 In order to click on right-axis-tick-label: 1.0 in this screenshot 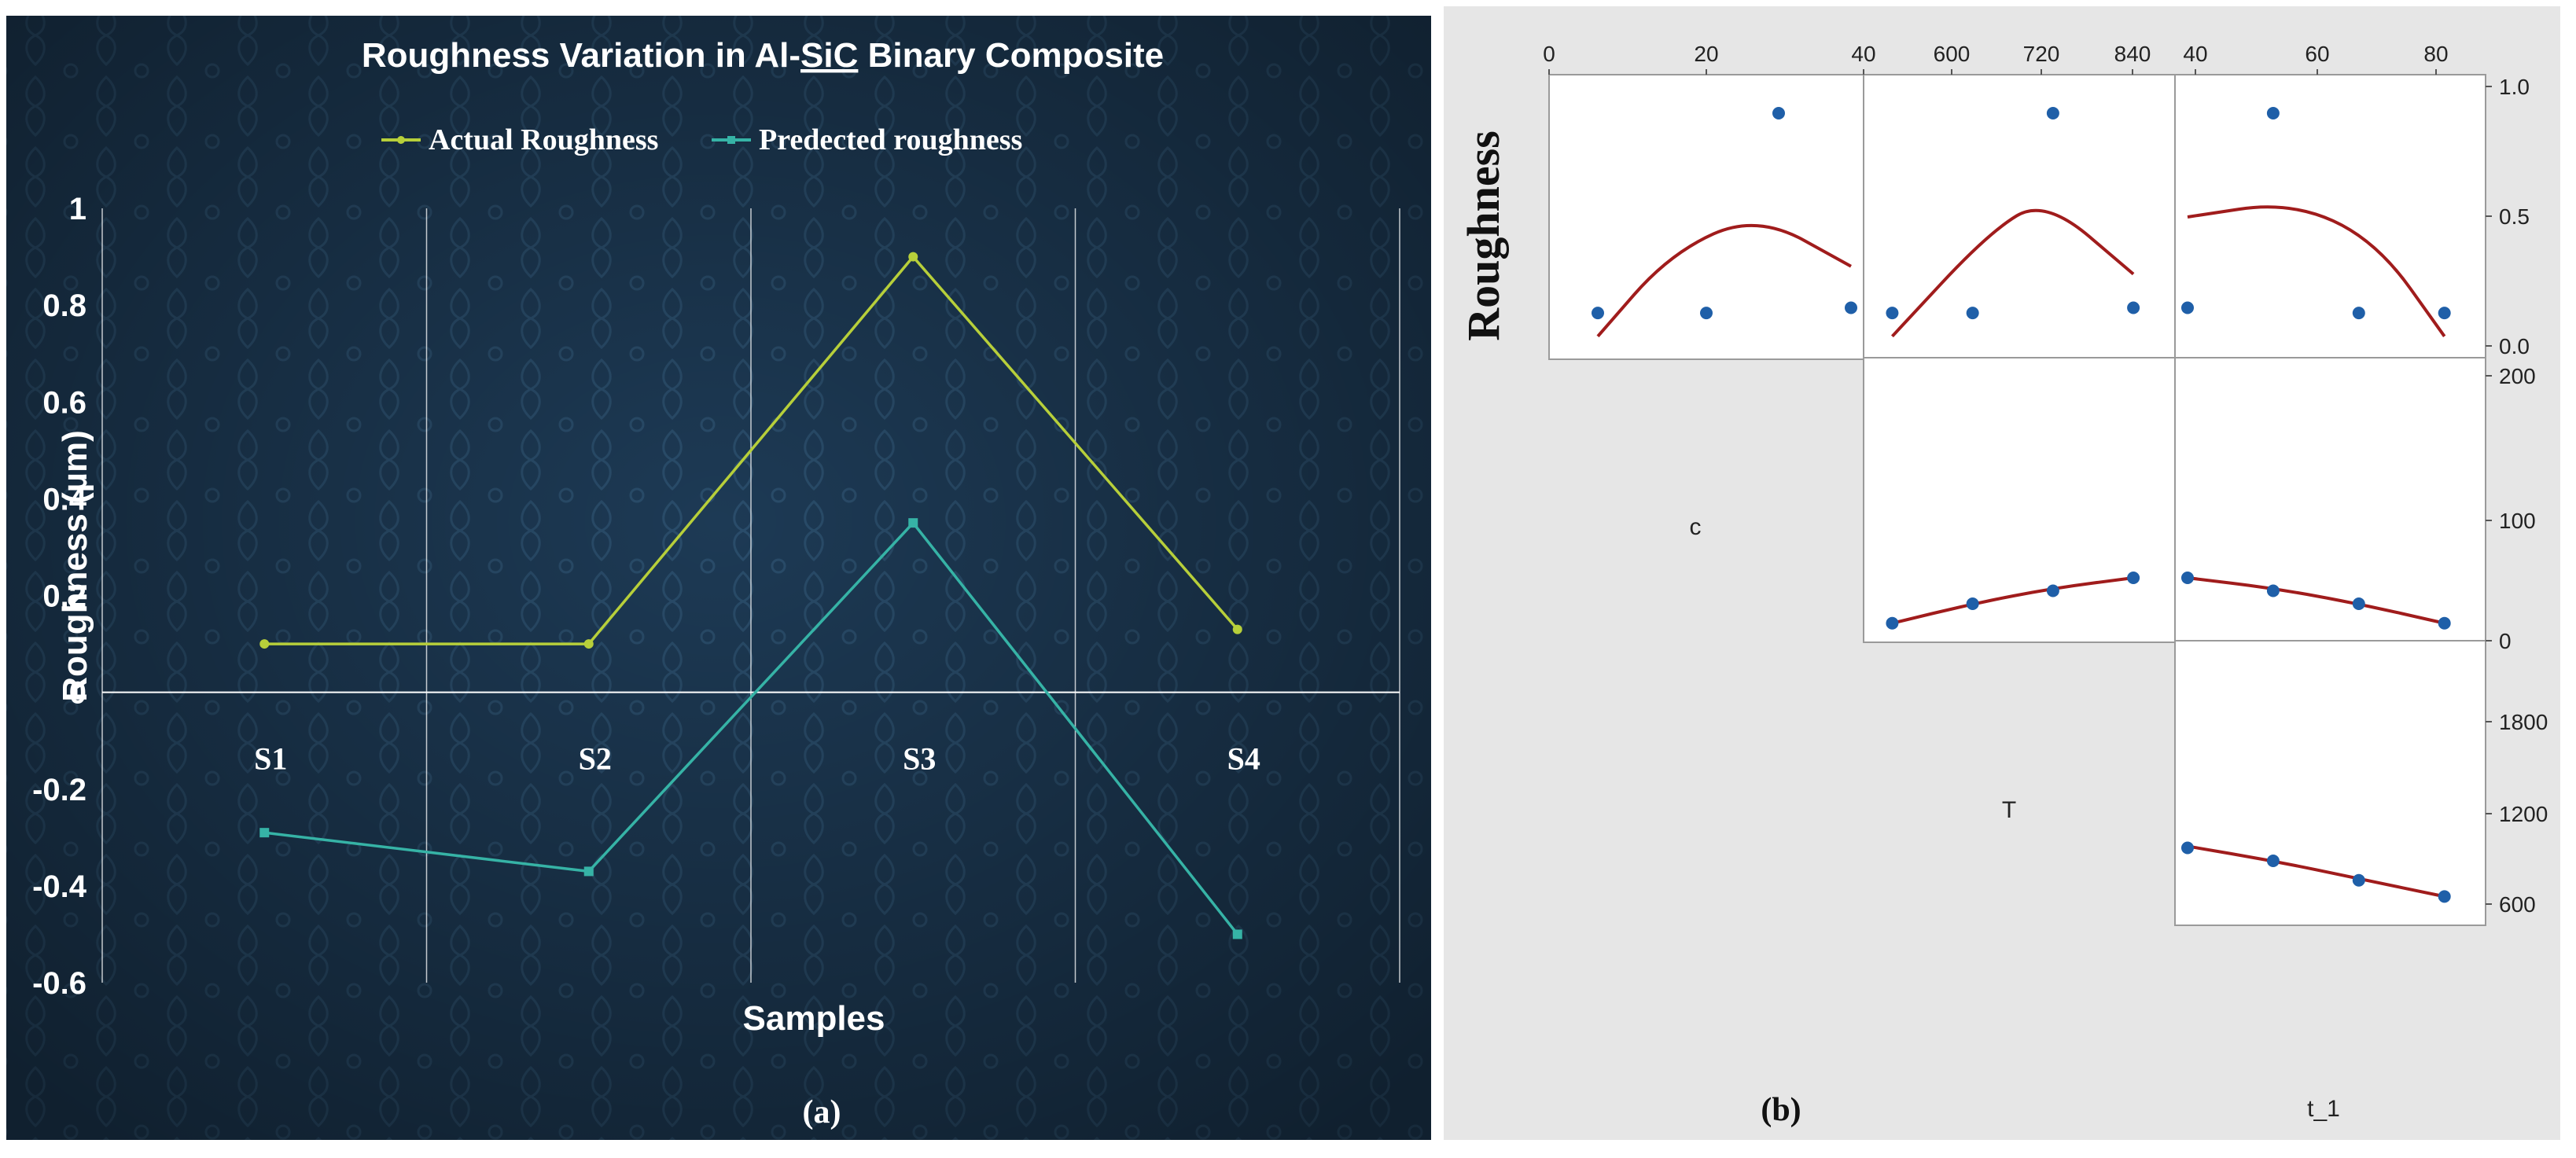, I will do `click(2514, 87)`.